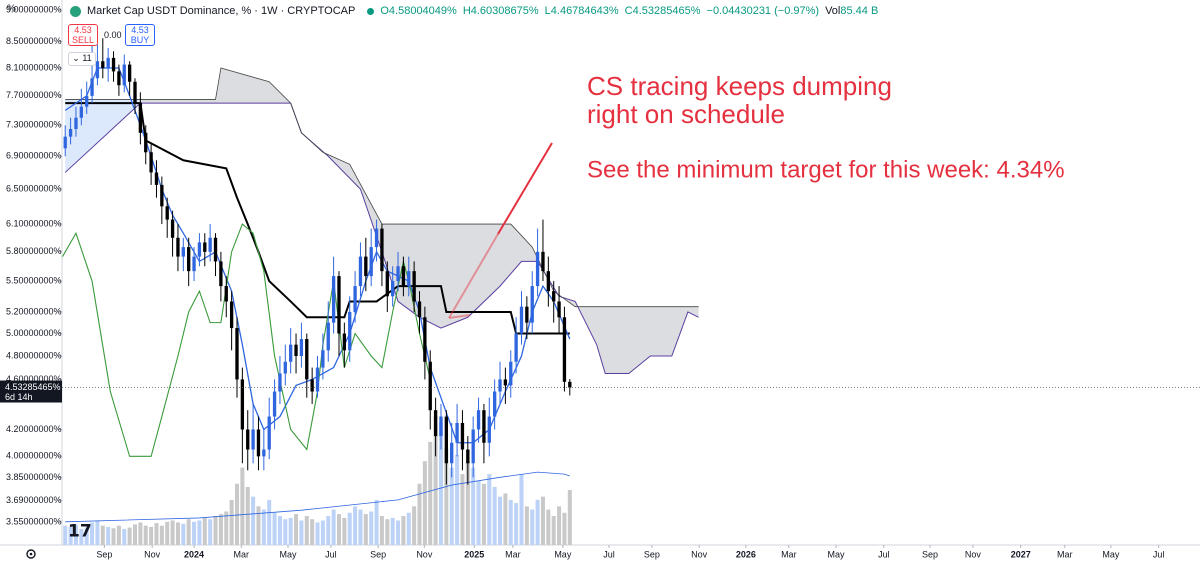 Image resolution: width=1200 pixels, height=564 pixels. I want to click on y-tick-label: 5.80000000%, so click(34, 251).